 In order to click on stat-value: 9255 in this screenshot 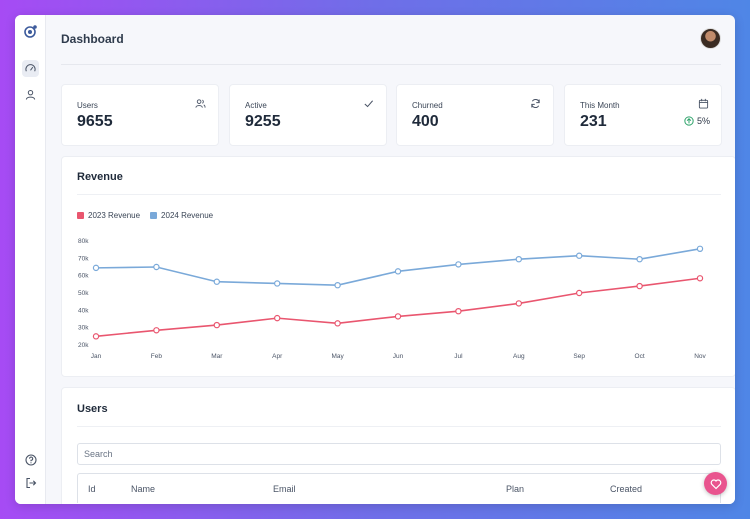, I will do `click(263, 121)`.